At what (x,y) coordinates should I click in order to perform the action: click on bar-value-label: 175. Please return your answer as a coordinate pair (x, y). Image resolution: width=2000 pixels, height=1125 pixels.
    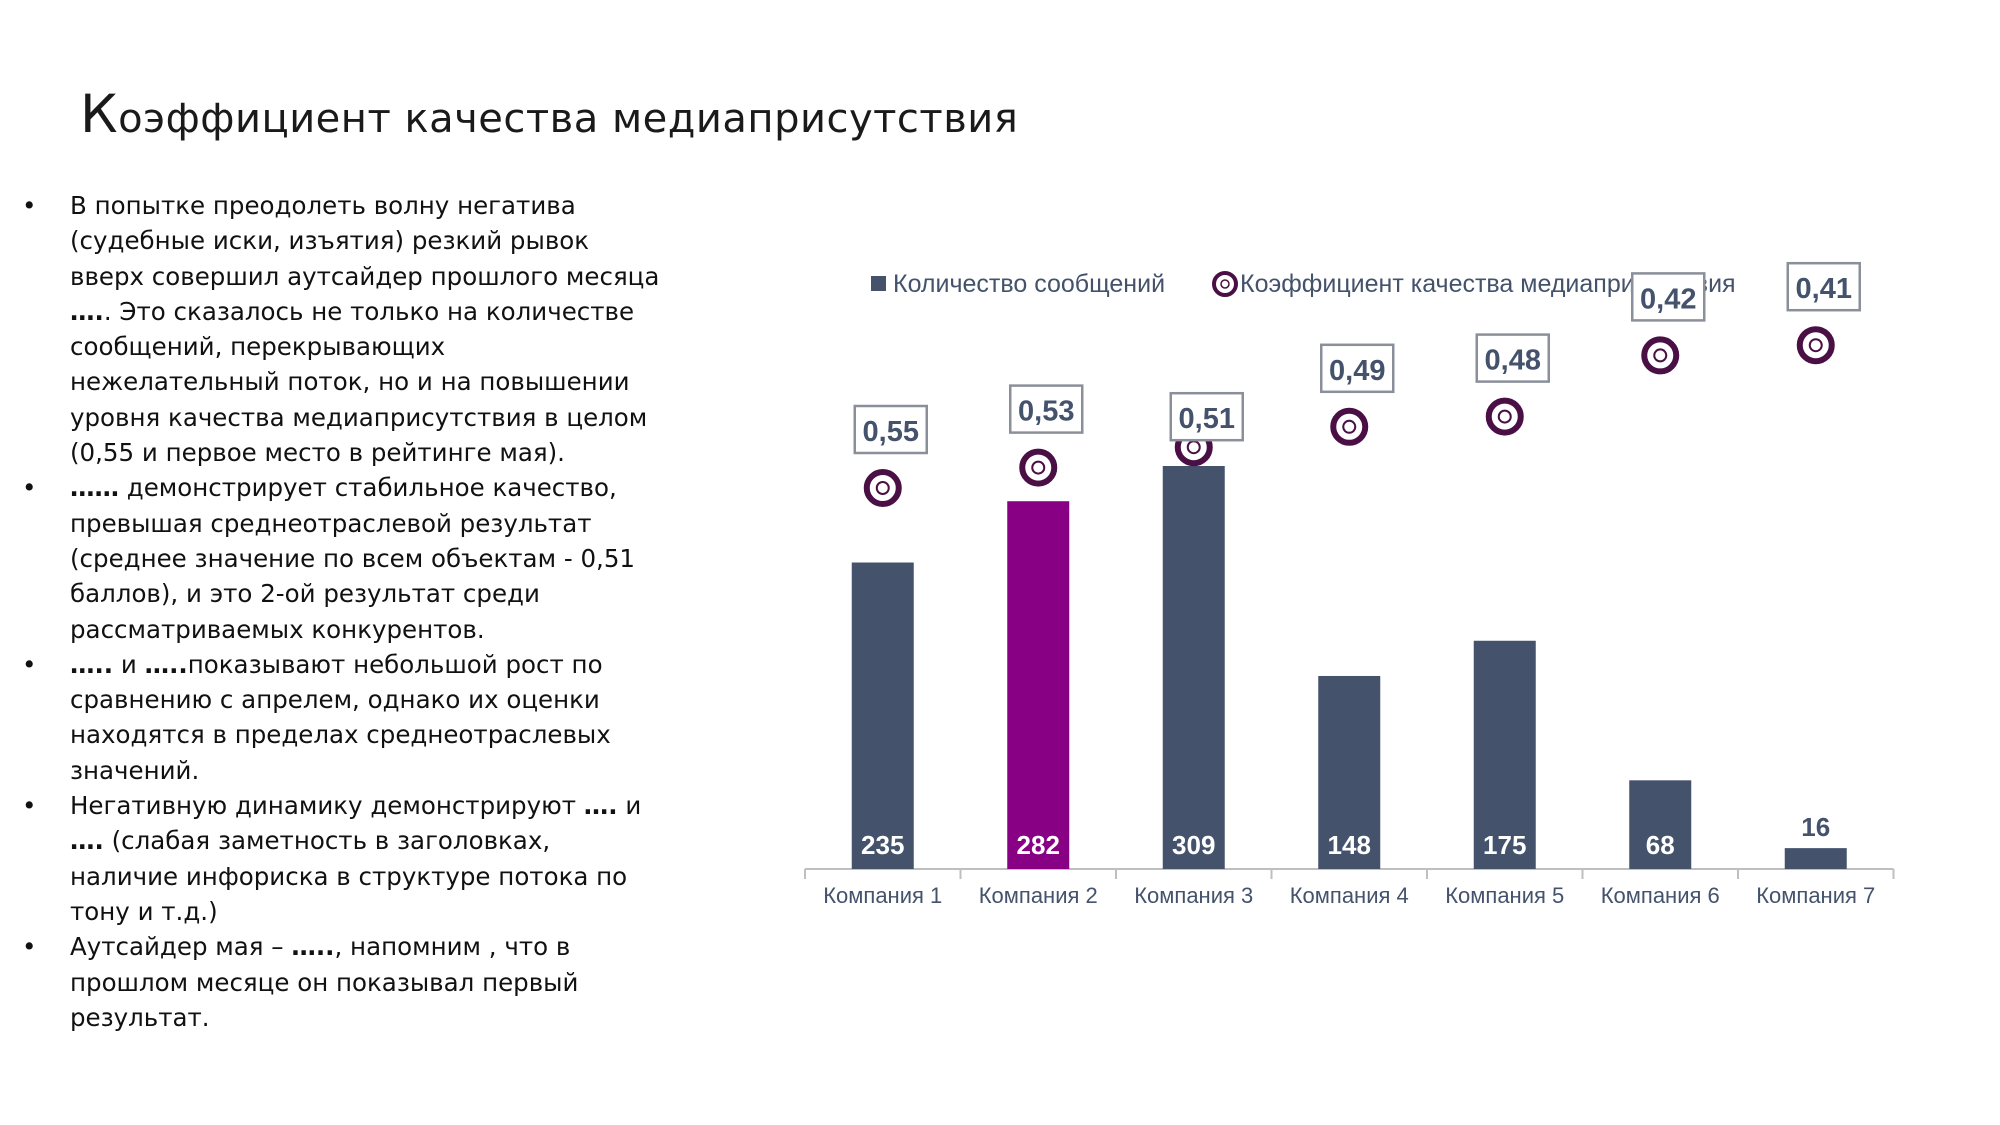
    Looking at the image, I should click on (1504, 845).